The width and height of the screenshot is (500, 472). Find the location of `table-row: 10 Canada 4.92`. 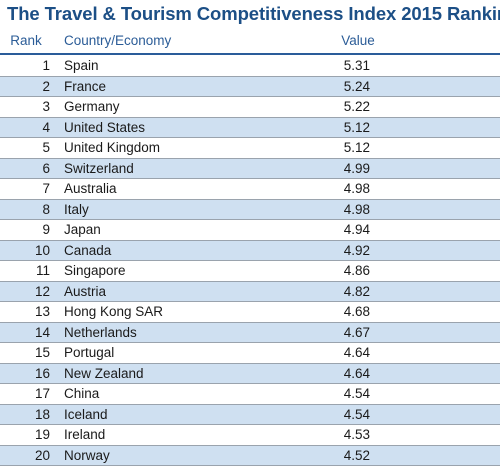

table-row: 10 Canada 4.92 is located at coordinates (250, 250).